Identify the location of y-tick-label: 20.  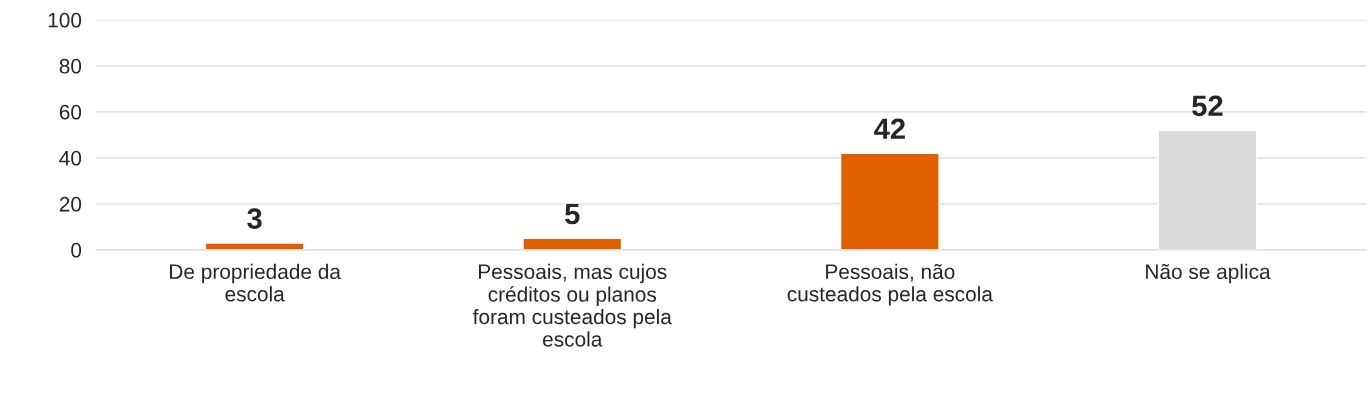
(70, 204).